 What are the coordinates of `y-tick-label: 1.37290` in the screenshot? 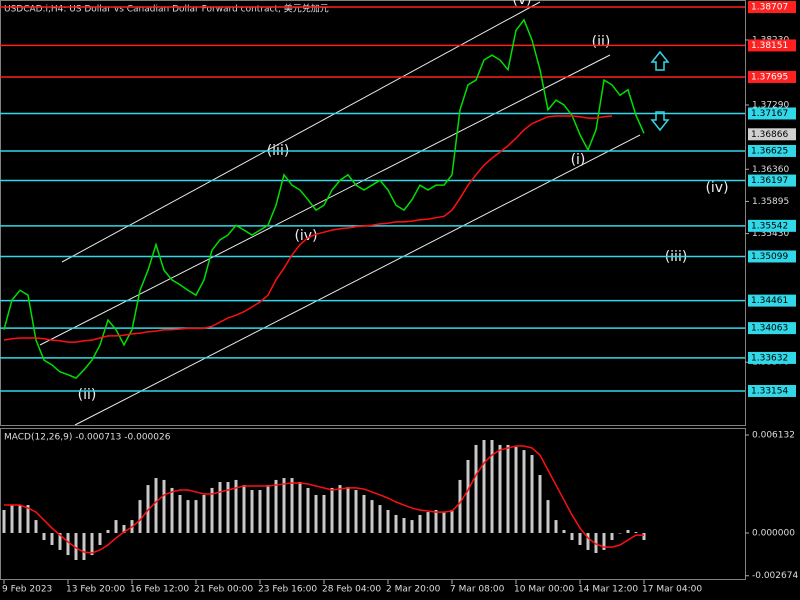 It's located at (770, 105).